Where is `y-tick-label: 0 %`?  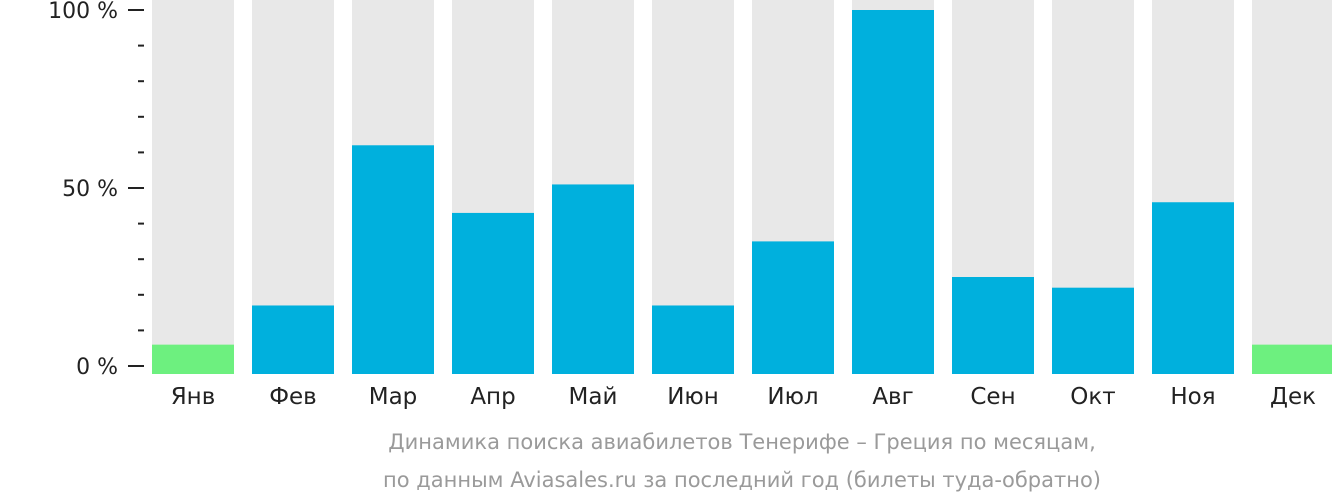 y-tick-label: 0 % is located at coordinates (97, 367).